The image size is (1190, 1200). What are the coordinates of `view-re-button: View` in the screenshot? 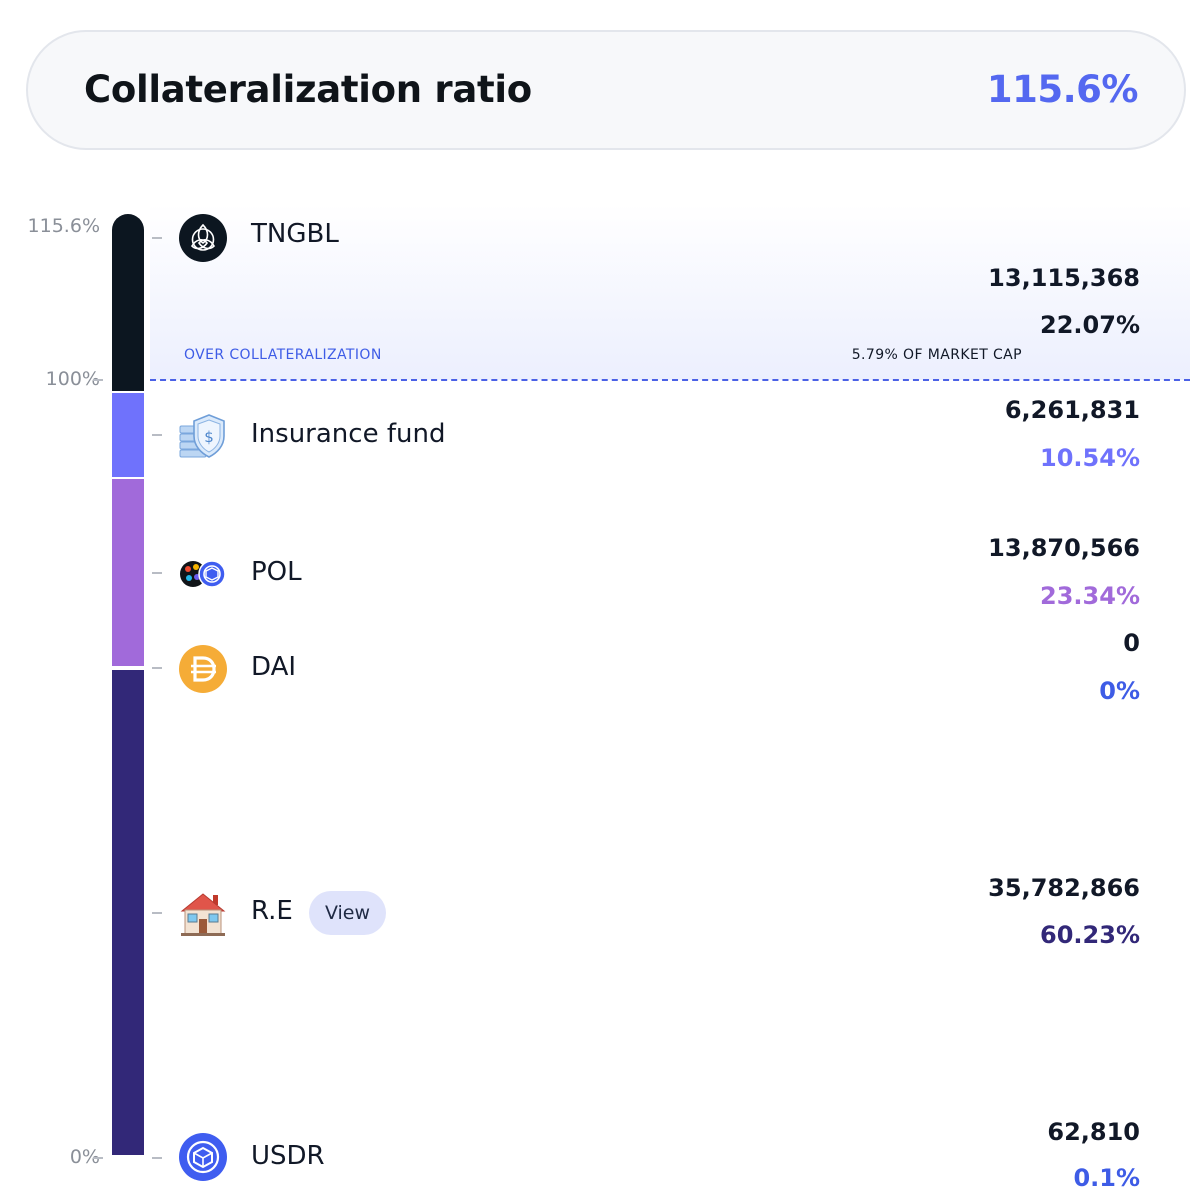 It's located at (347, 913).